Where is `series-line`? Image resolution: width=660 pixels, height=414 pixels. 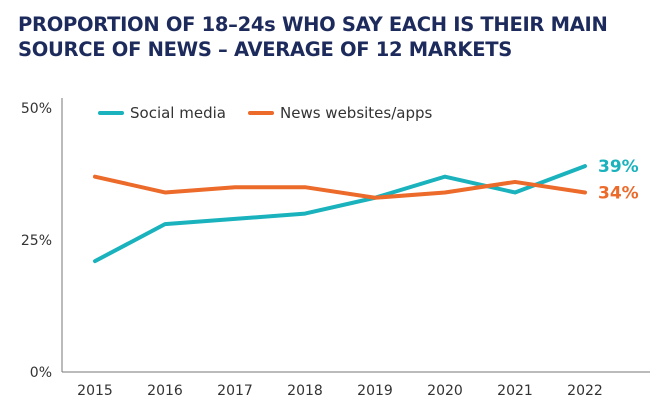 series-line is located at coordinates (340, 187).